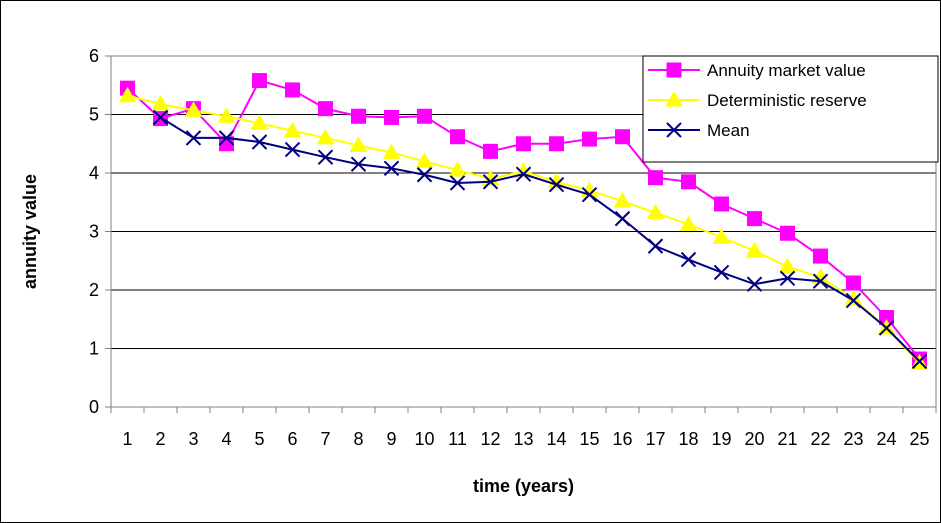  Describe the element at coordinates (786, 70) in the screenshot. I see `legend-label: Annuity market value` at that location.